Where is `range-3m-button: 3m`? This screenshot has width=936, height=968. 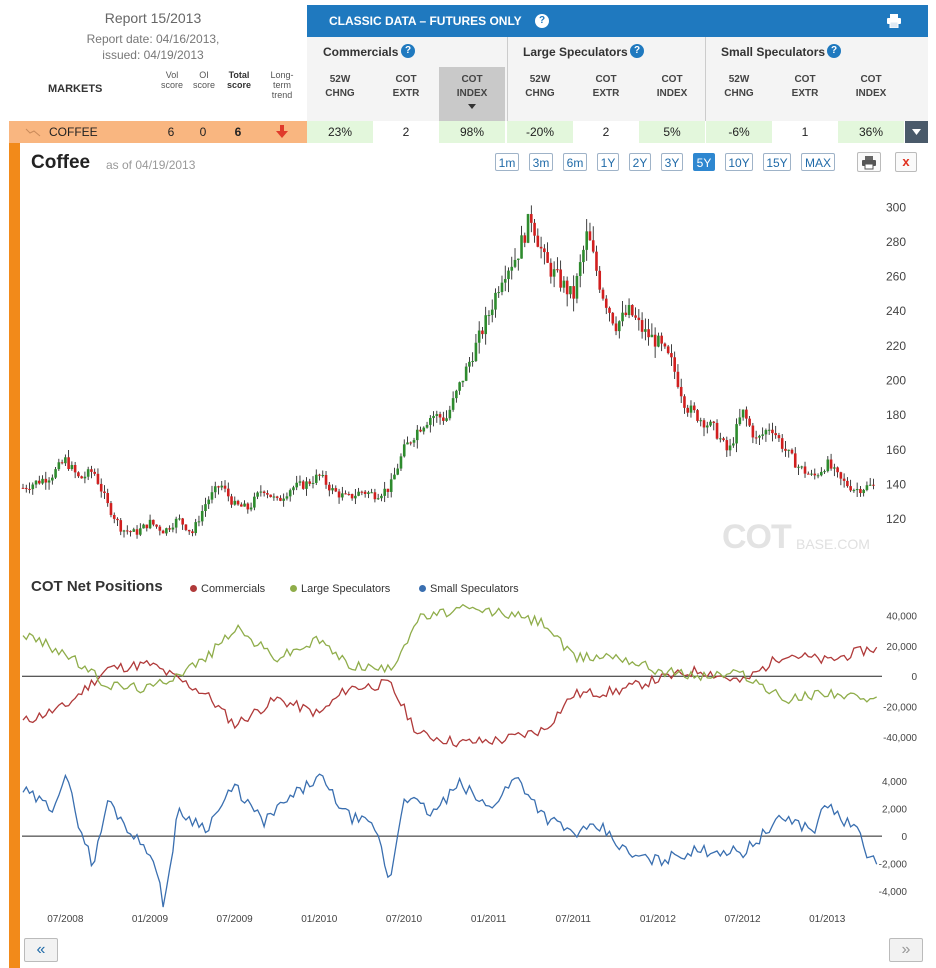 range-3m-button: 3m is located at coordinates (541, 162).